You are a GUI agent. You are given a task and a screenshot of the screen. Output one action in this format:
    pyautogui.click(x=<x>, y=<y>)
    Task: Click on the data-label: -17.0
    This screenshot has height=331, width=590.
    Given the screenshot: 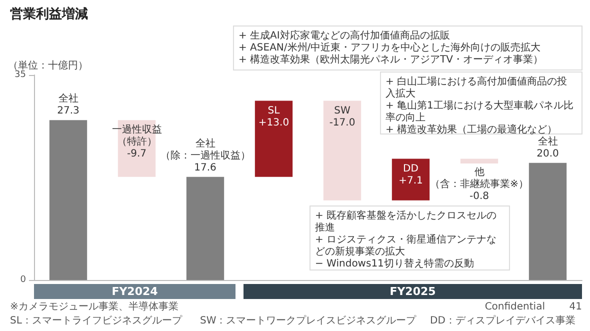 What is the action you would take?
    pyautogui.click(x=342, y=122)
    